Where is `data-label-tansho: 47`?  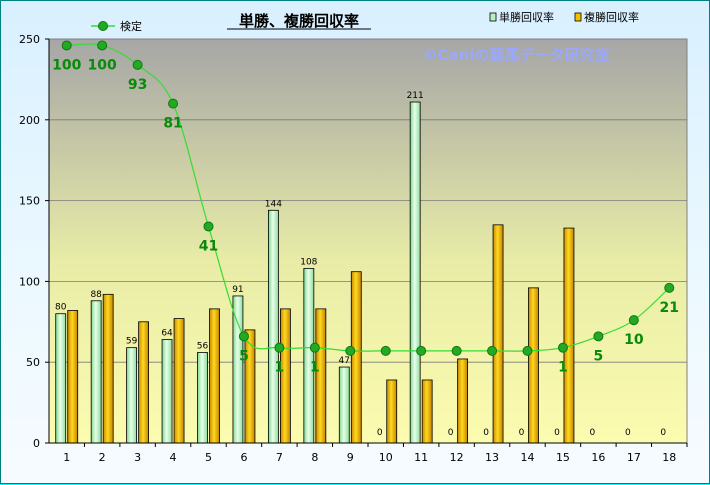 data-label-tansho: 47 is located at coordinates (344, 361).